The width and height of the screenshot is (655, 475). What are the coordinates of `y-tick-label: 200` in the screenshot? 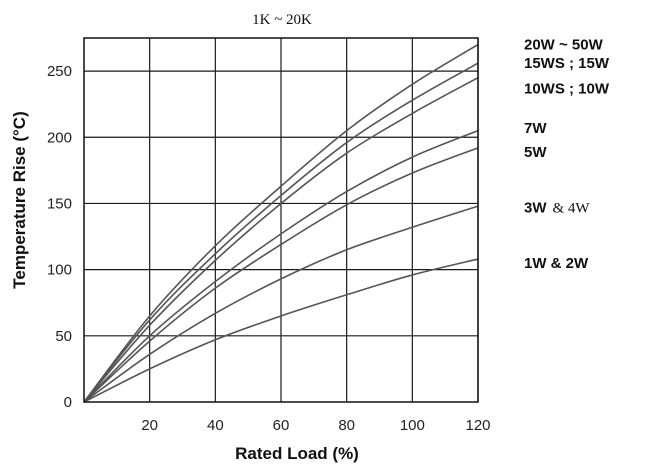 It's located at (59, 137).